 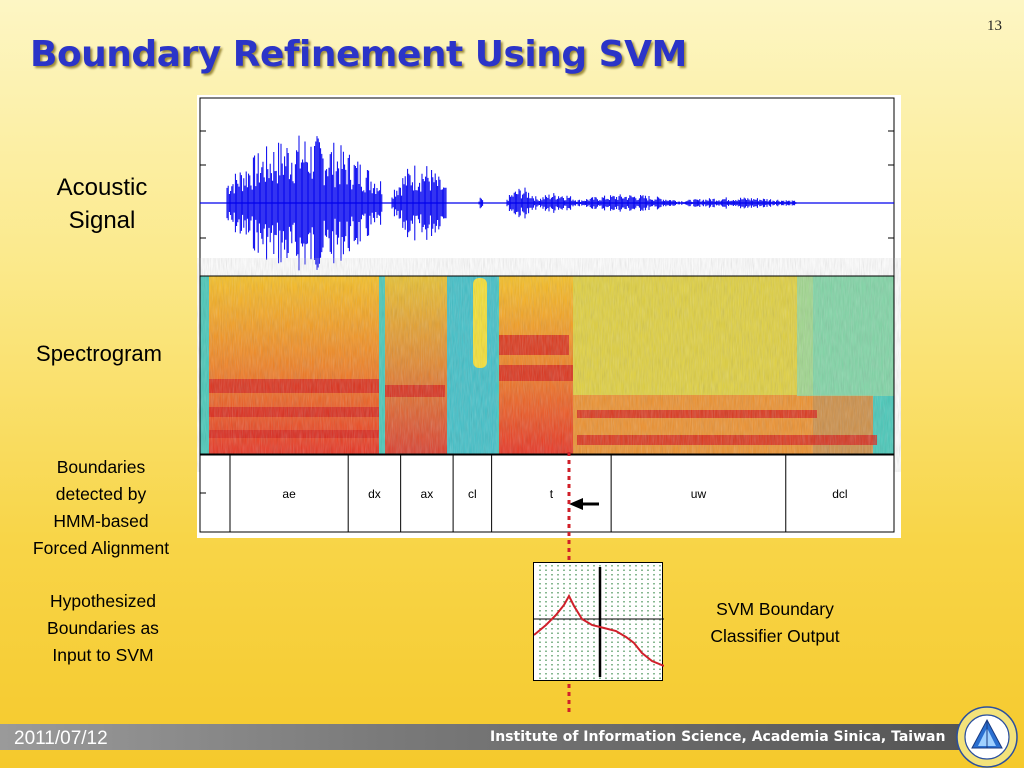 I want to click on label-line: Boundaries as, so click(x=103, y=628).